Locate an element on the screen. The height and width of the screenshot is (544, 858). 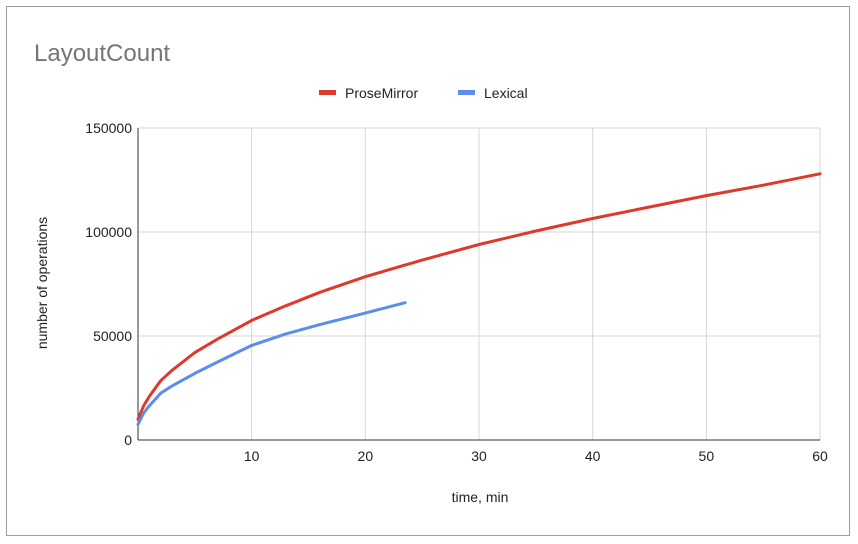
y-tick-label: 150000 is located at coordinates (108, 128).